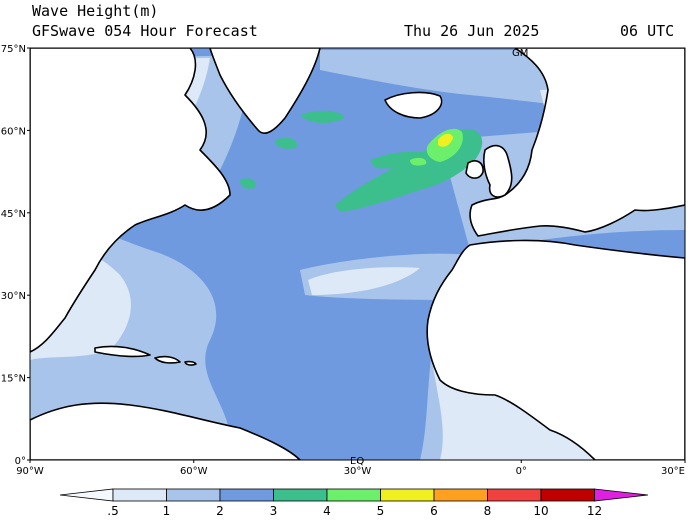 The image size is (700, 525). What do you see at coordinates (165, 431) in the screenshot?
I see `south-america` at bounding box center [165, 431].